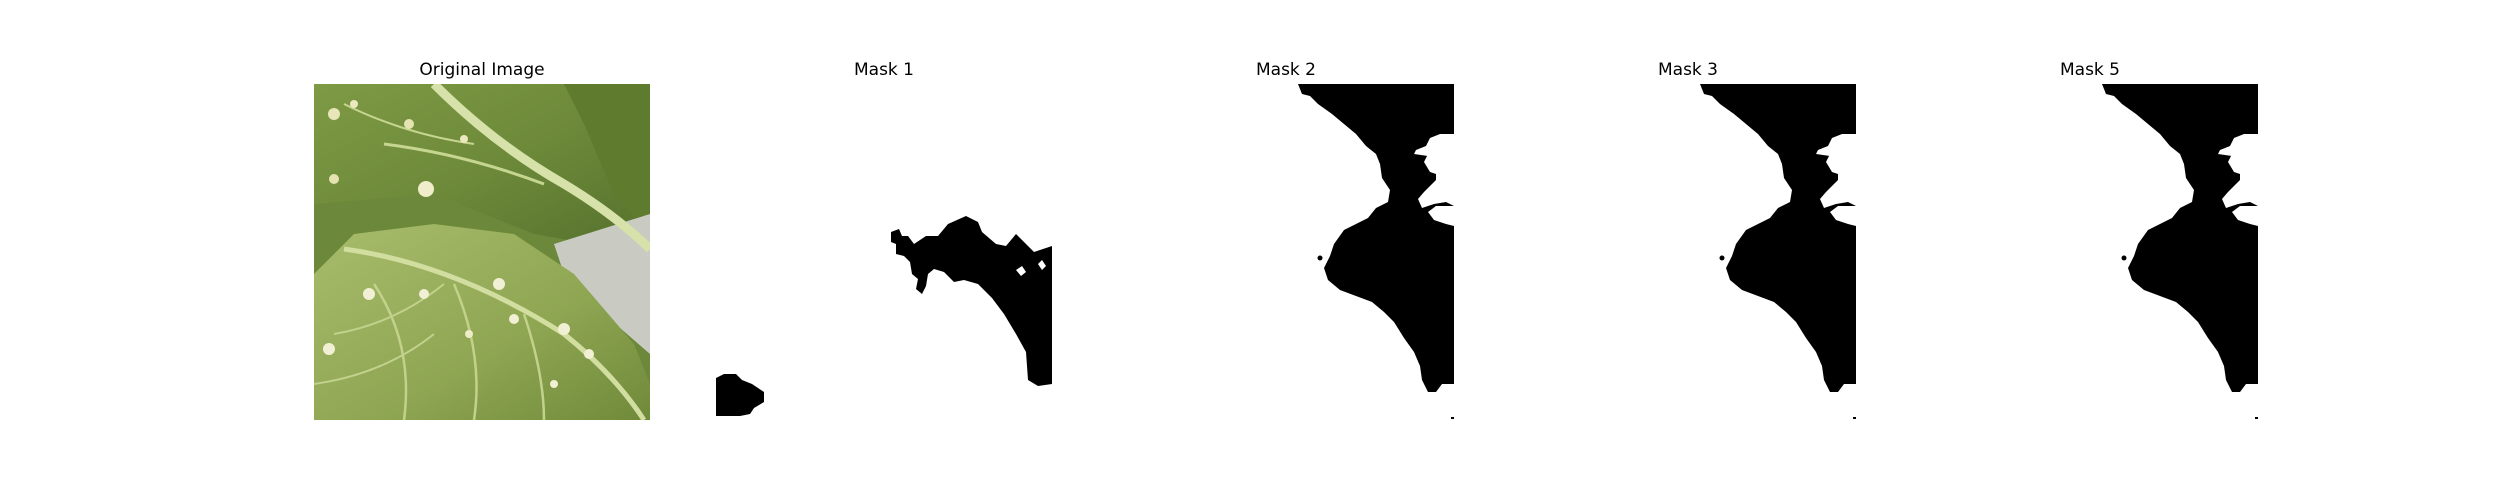  I want to click on mask-3-main-region, so click(1778, 238).